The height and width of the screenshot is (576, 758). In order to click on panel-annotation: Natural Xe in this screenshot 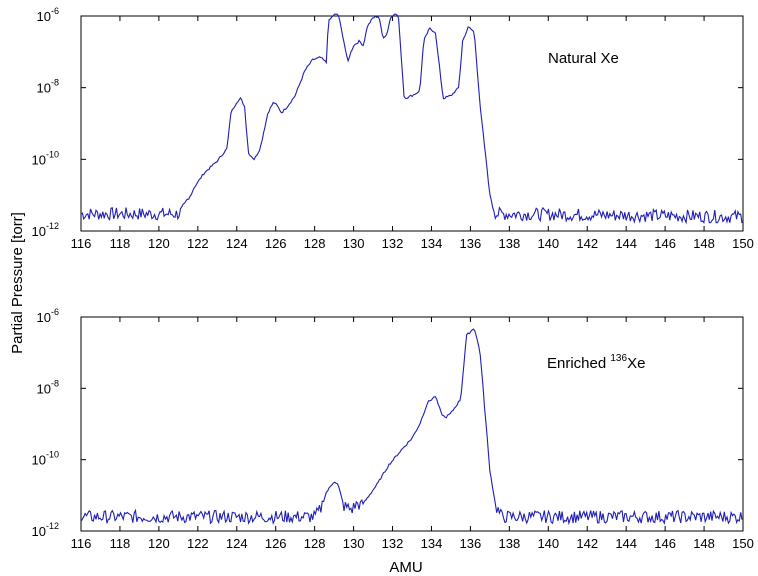, I will do `click(583, 58)`.